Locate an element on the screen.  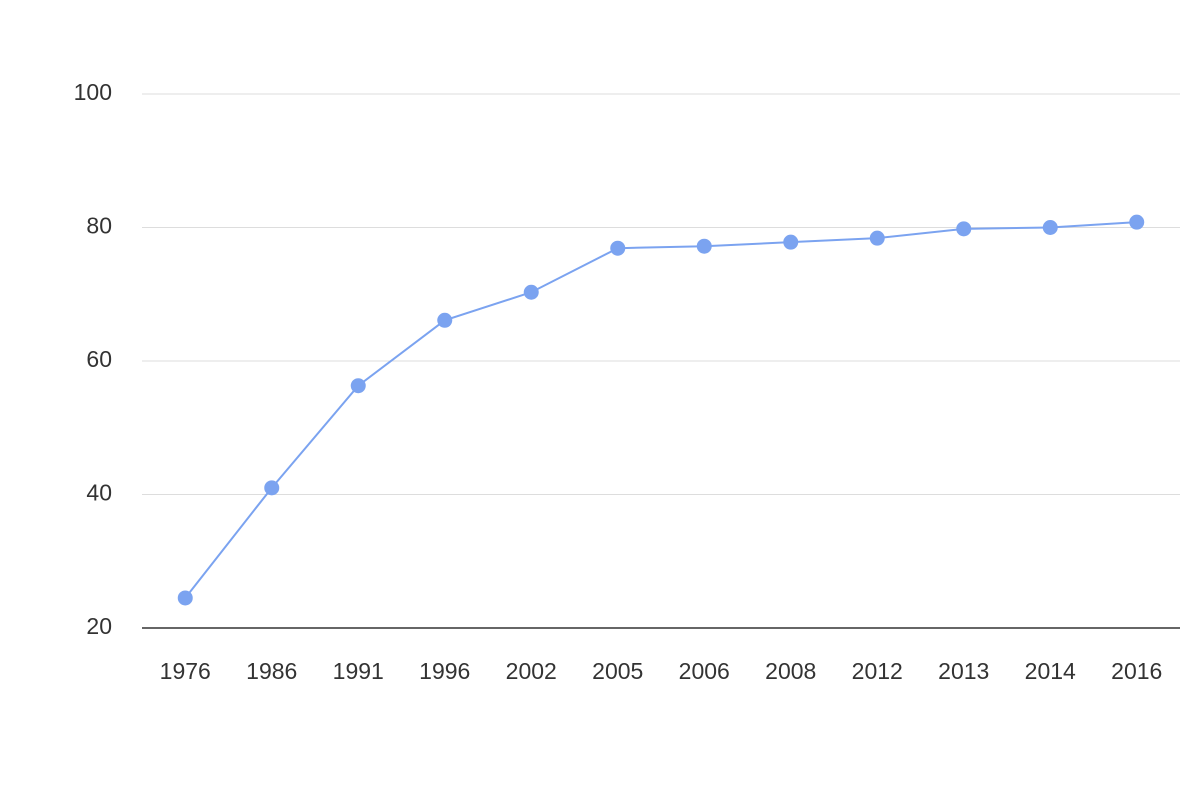
x-tick-label: 1996 is located at coordinates (444, 671).